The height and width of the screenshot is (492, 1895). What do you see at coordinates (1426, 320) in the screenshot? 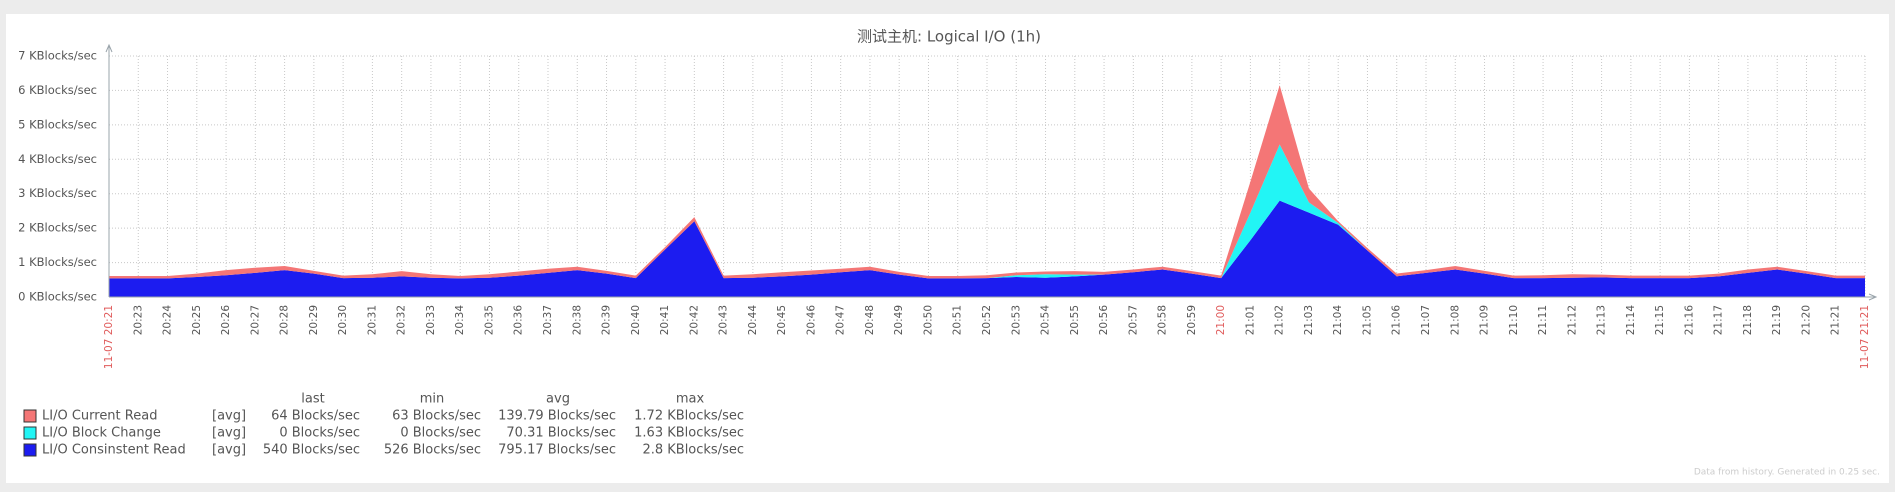
I see `x-tick-label: 21:07` at bounding box center [1426, 320].